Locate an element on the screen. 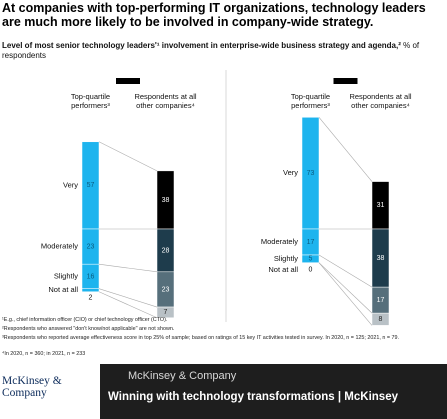 This screenshot has height=419, width=447. logo: McKinsey & Company is located at coordinates (32, 387).